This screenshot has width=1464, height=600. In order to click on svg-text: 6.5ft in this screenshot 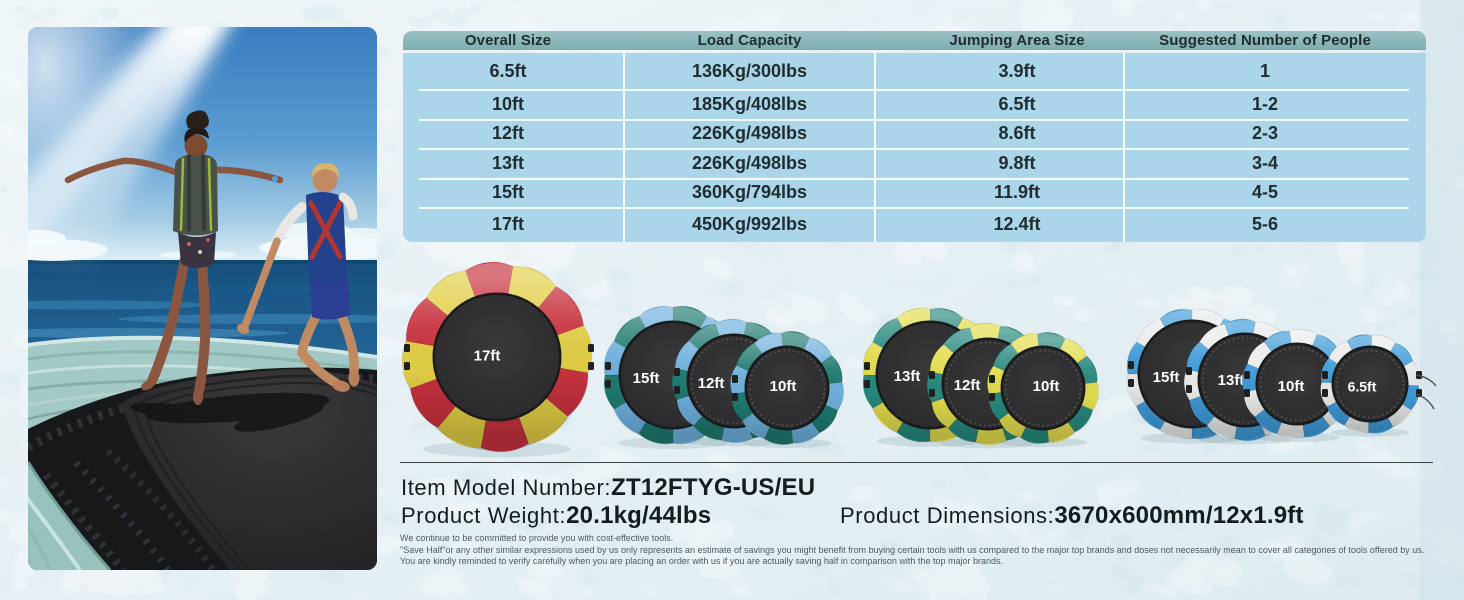, I will do `click(1362, 387)`.